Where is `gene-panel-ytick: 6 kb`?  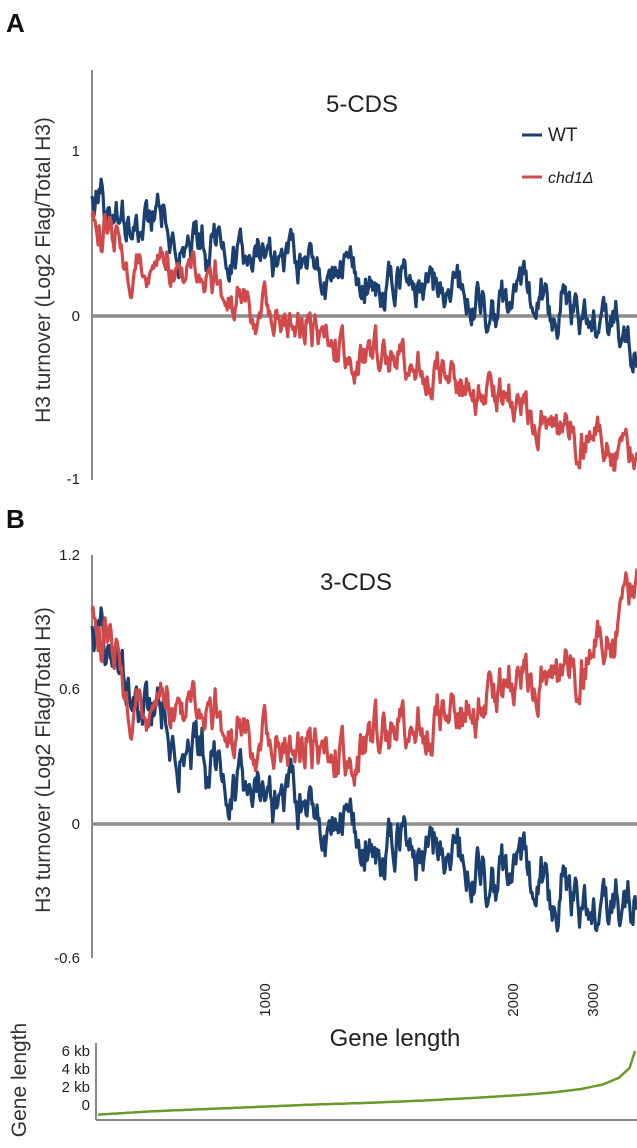 gene-panel-ytick: 6 kb is located at coordinates (76, 1051).